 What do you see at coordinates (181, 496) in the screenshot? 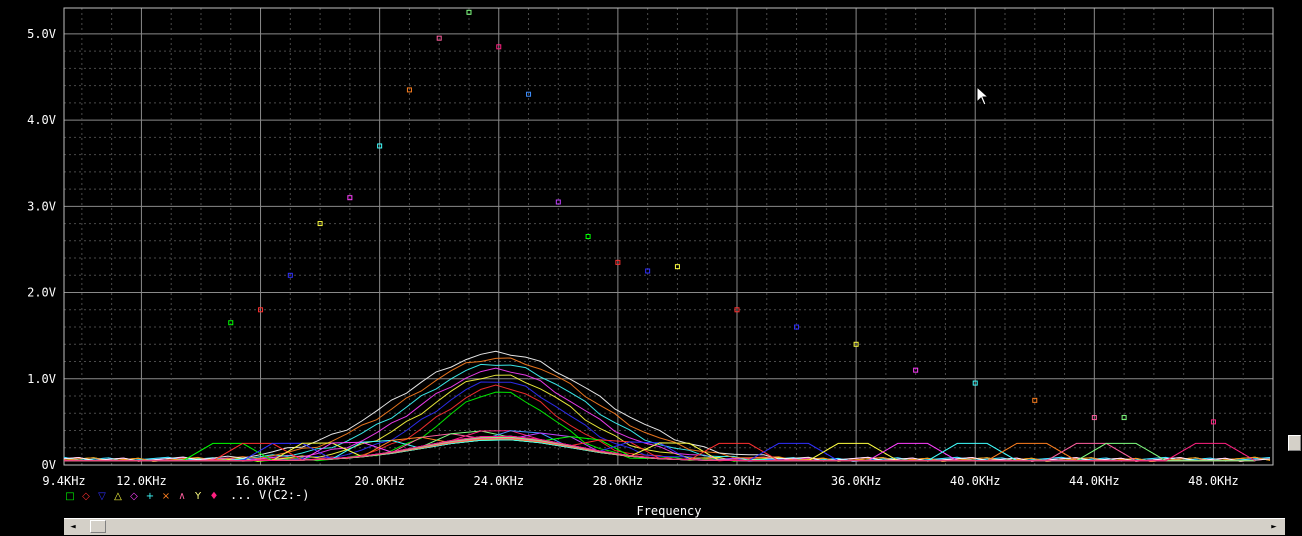
I see `legend-marker: ∧` at bounding box center [181, 496].